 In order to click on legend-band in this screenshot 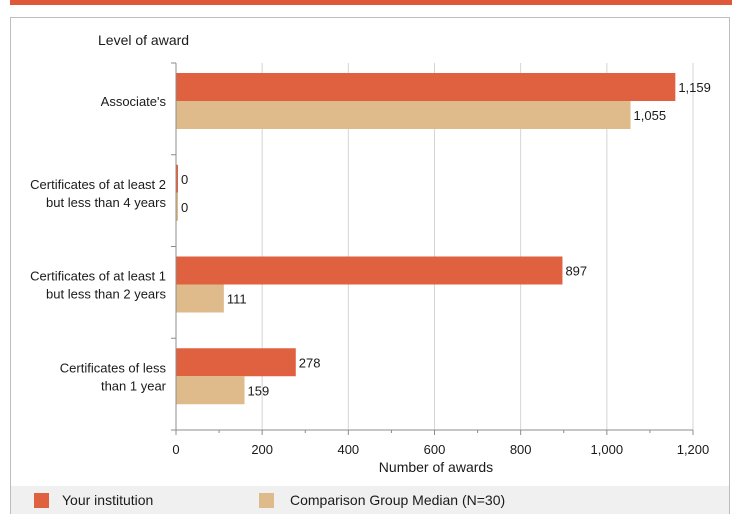, I will do `click(370, 500)`.